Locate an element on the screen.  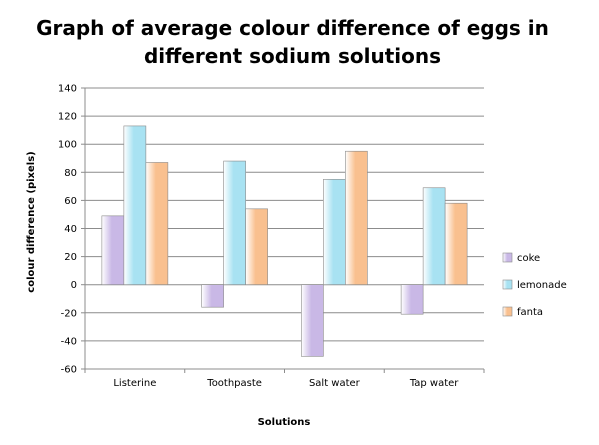
y-tick-label: -60 is located at coordinates (69, 370).